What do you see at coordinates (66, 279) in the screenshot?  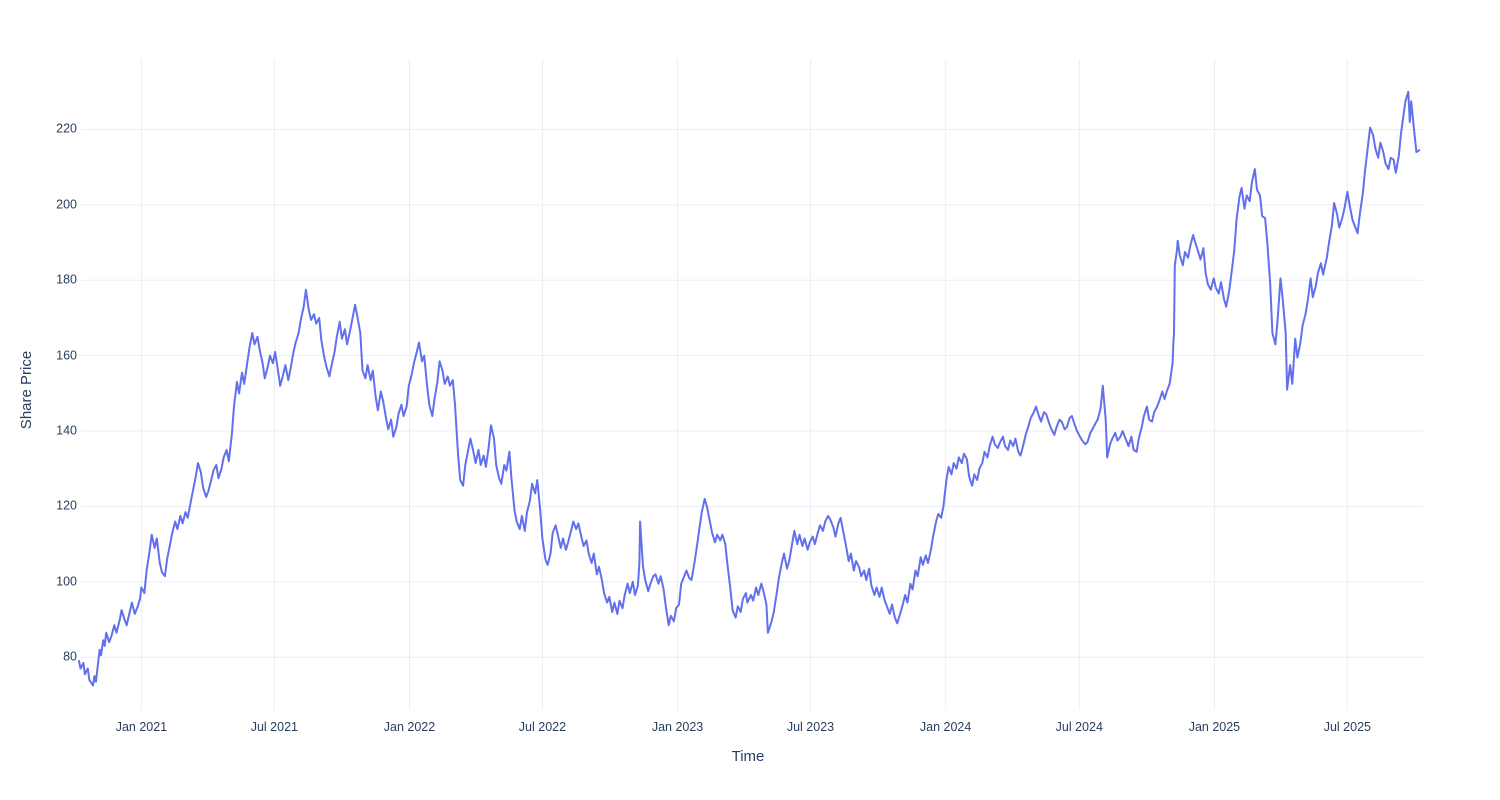 I see `y-tick-label: 180` at bounding box center [66, 279].